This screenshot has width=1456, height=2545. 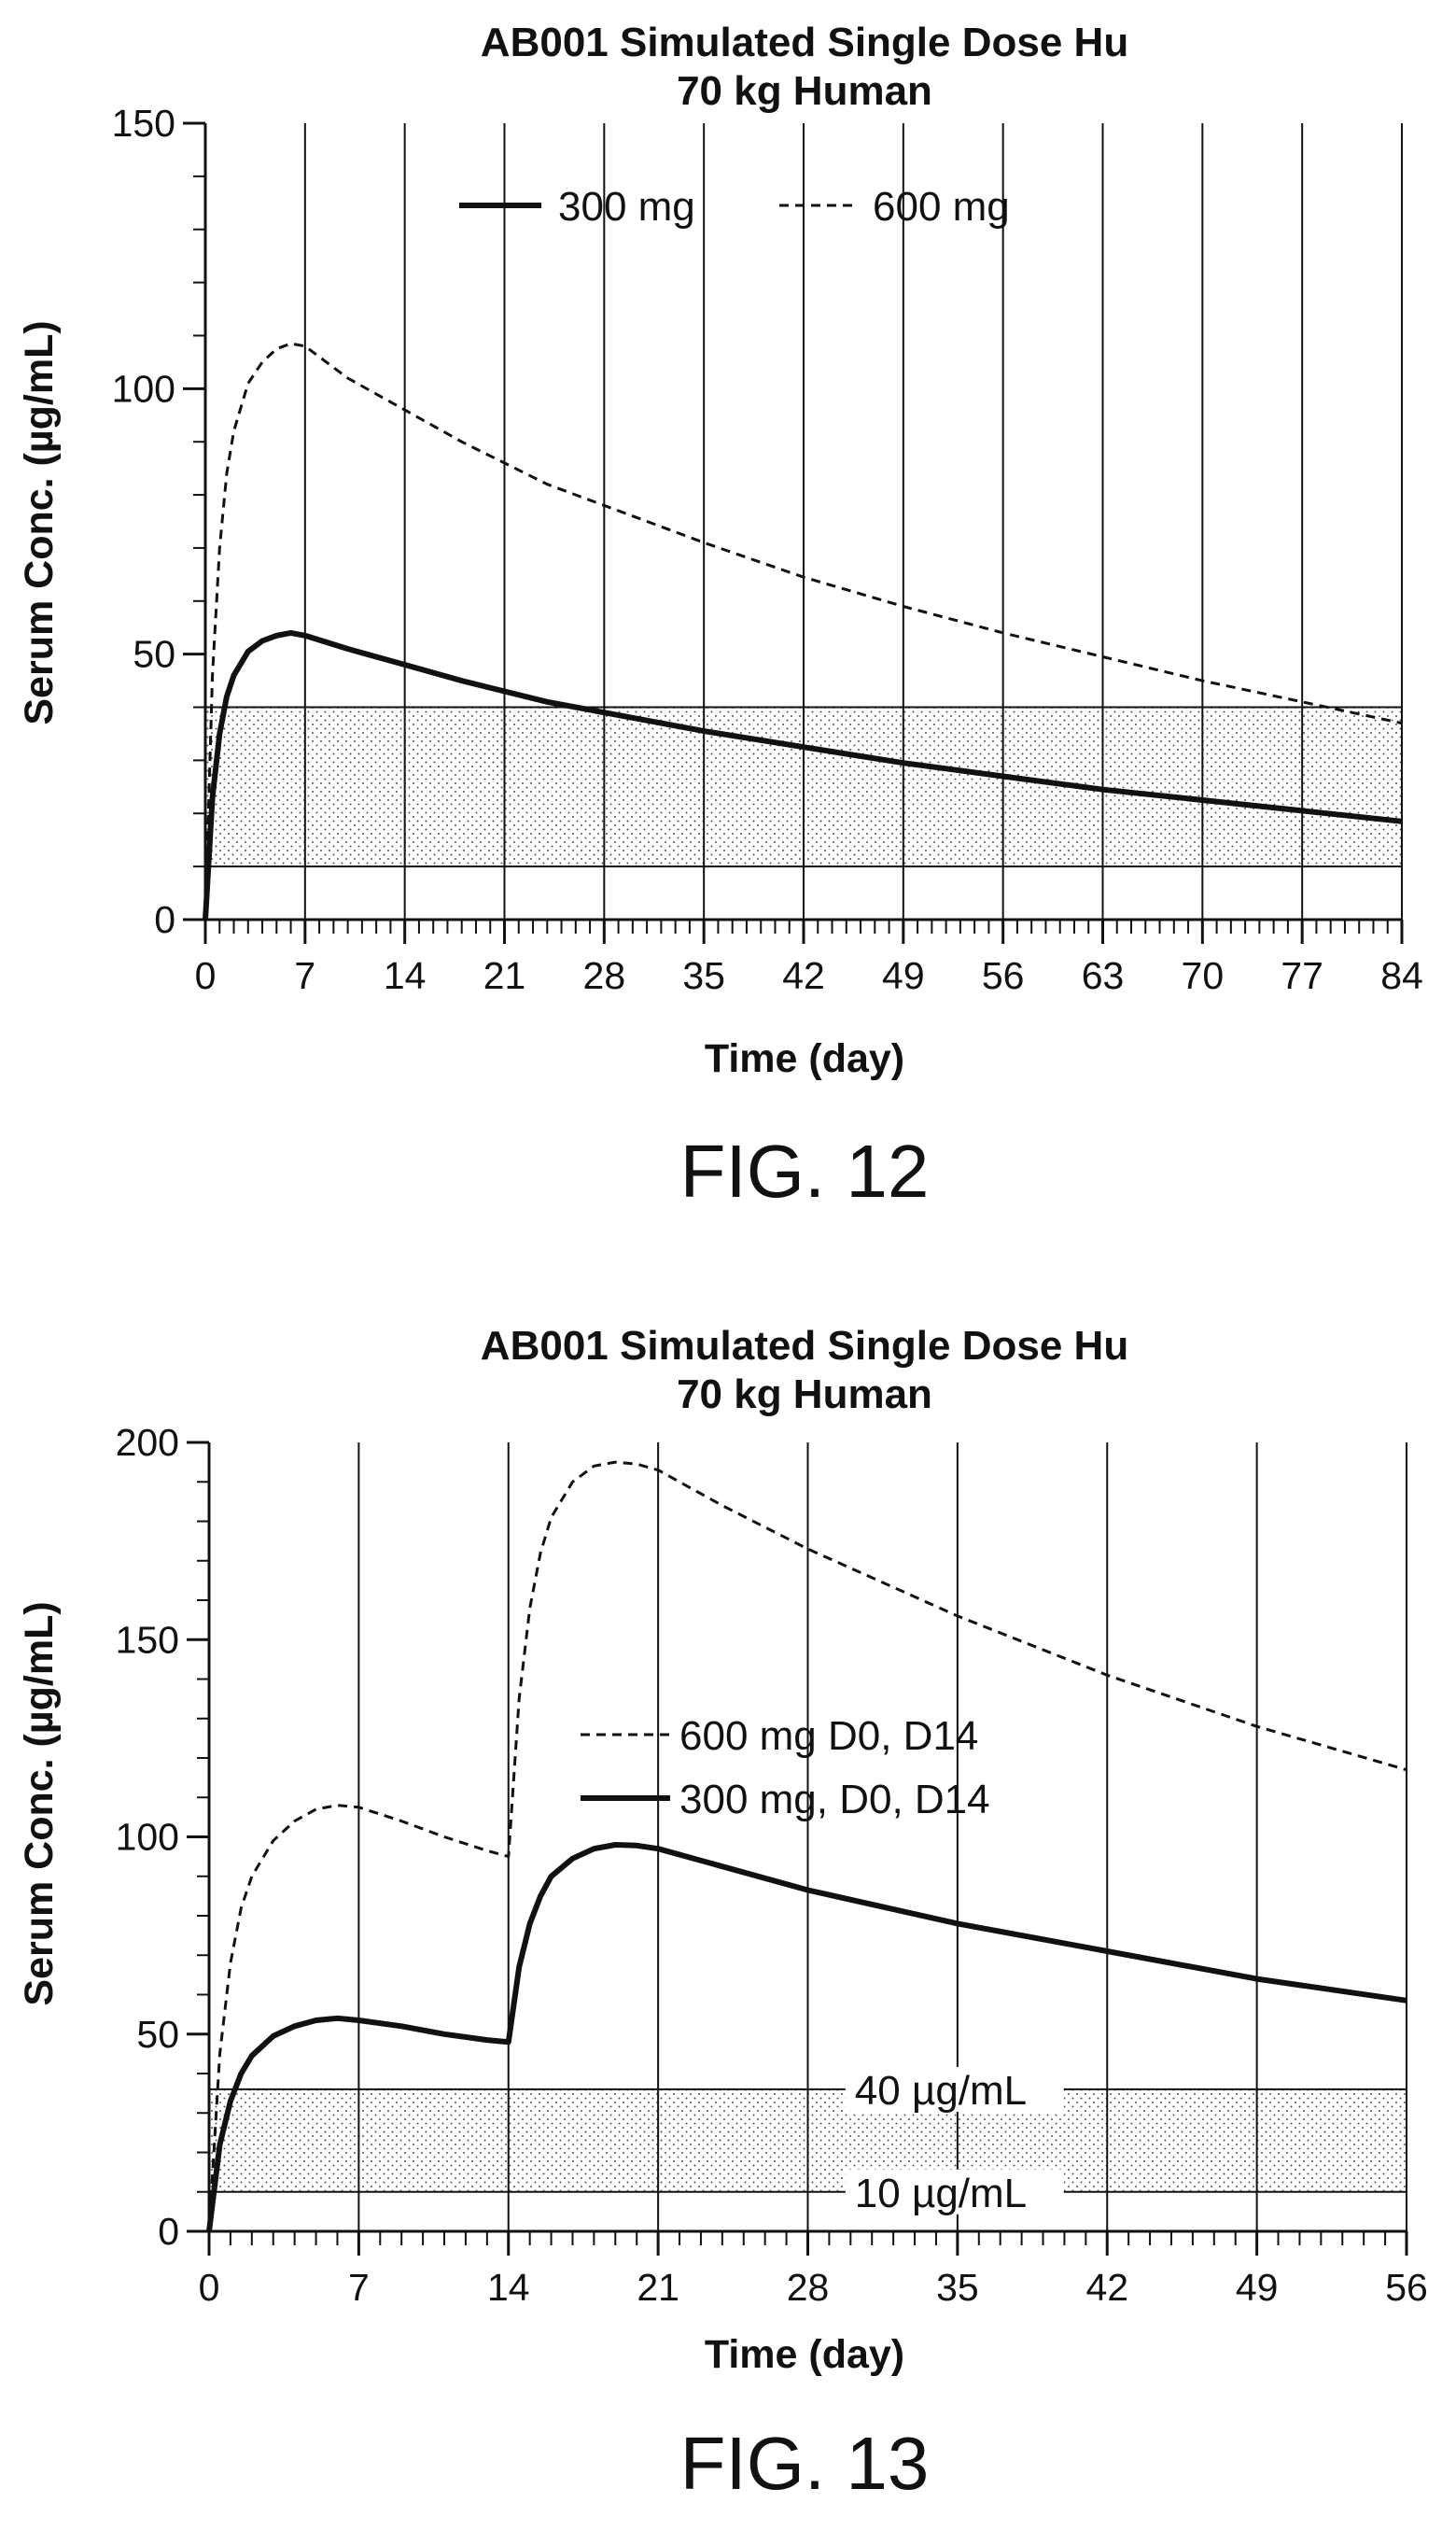 What do you see at coordinates (805, 2463) in the screenshot?
I see `figure-caption: FIG. 13` at bounding box center [805, 2463].